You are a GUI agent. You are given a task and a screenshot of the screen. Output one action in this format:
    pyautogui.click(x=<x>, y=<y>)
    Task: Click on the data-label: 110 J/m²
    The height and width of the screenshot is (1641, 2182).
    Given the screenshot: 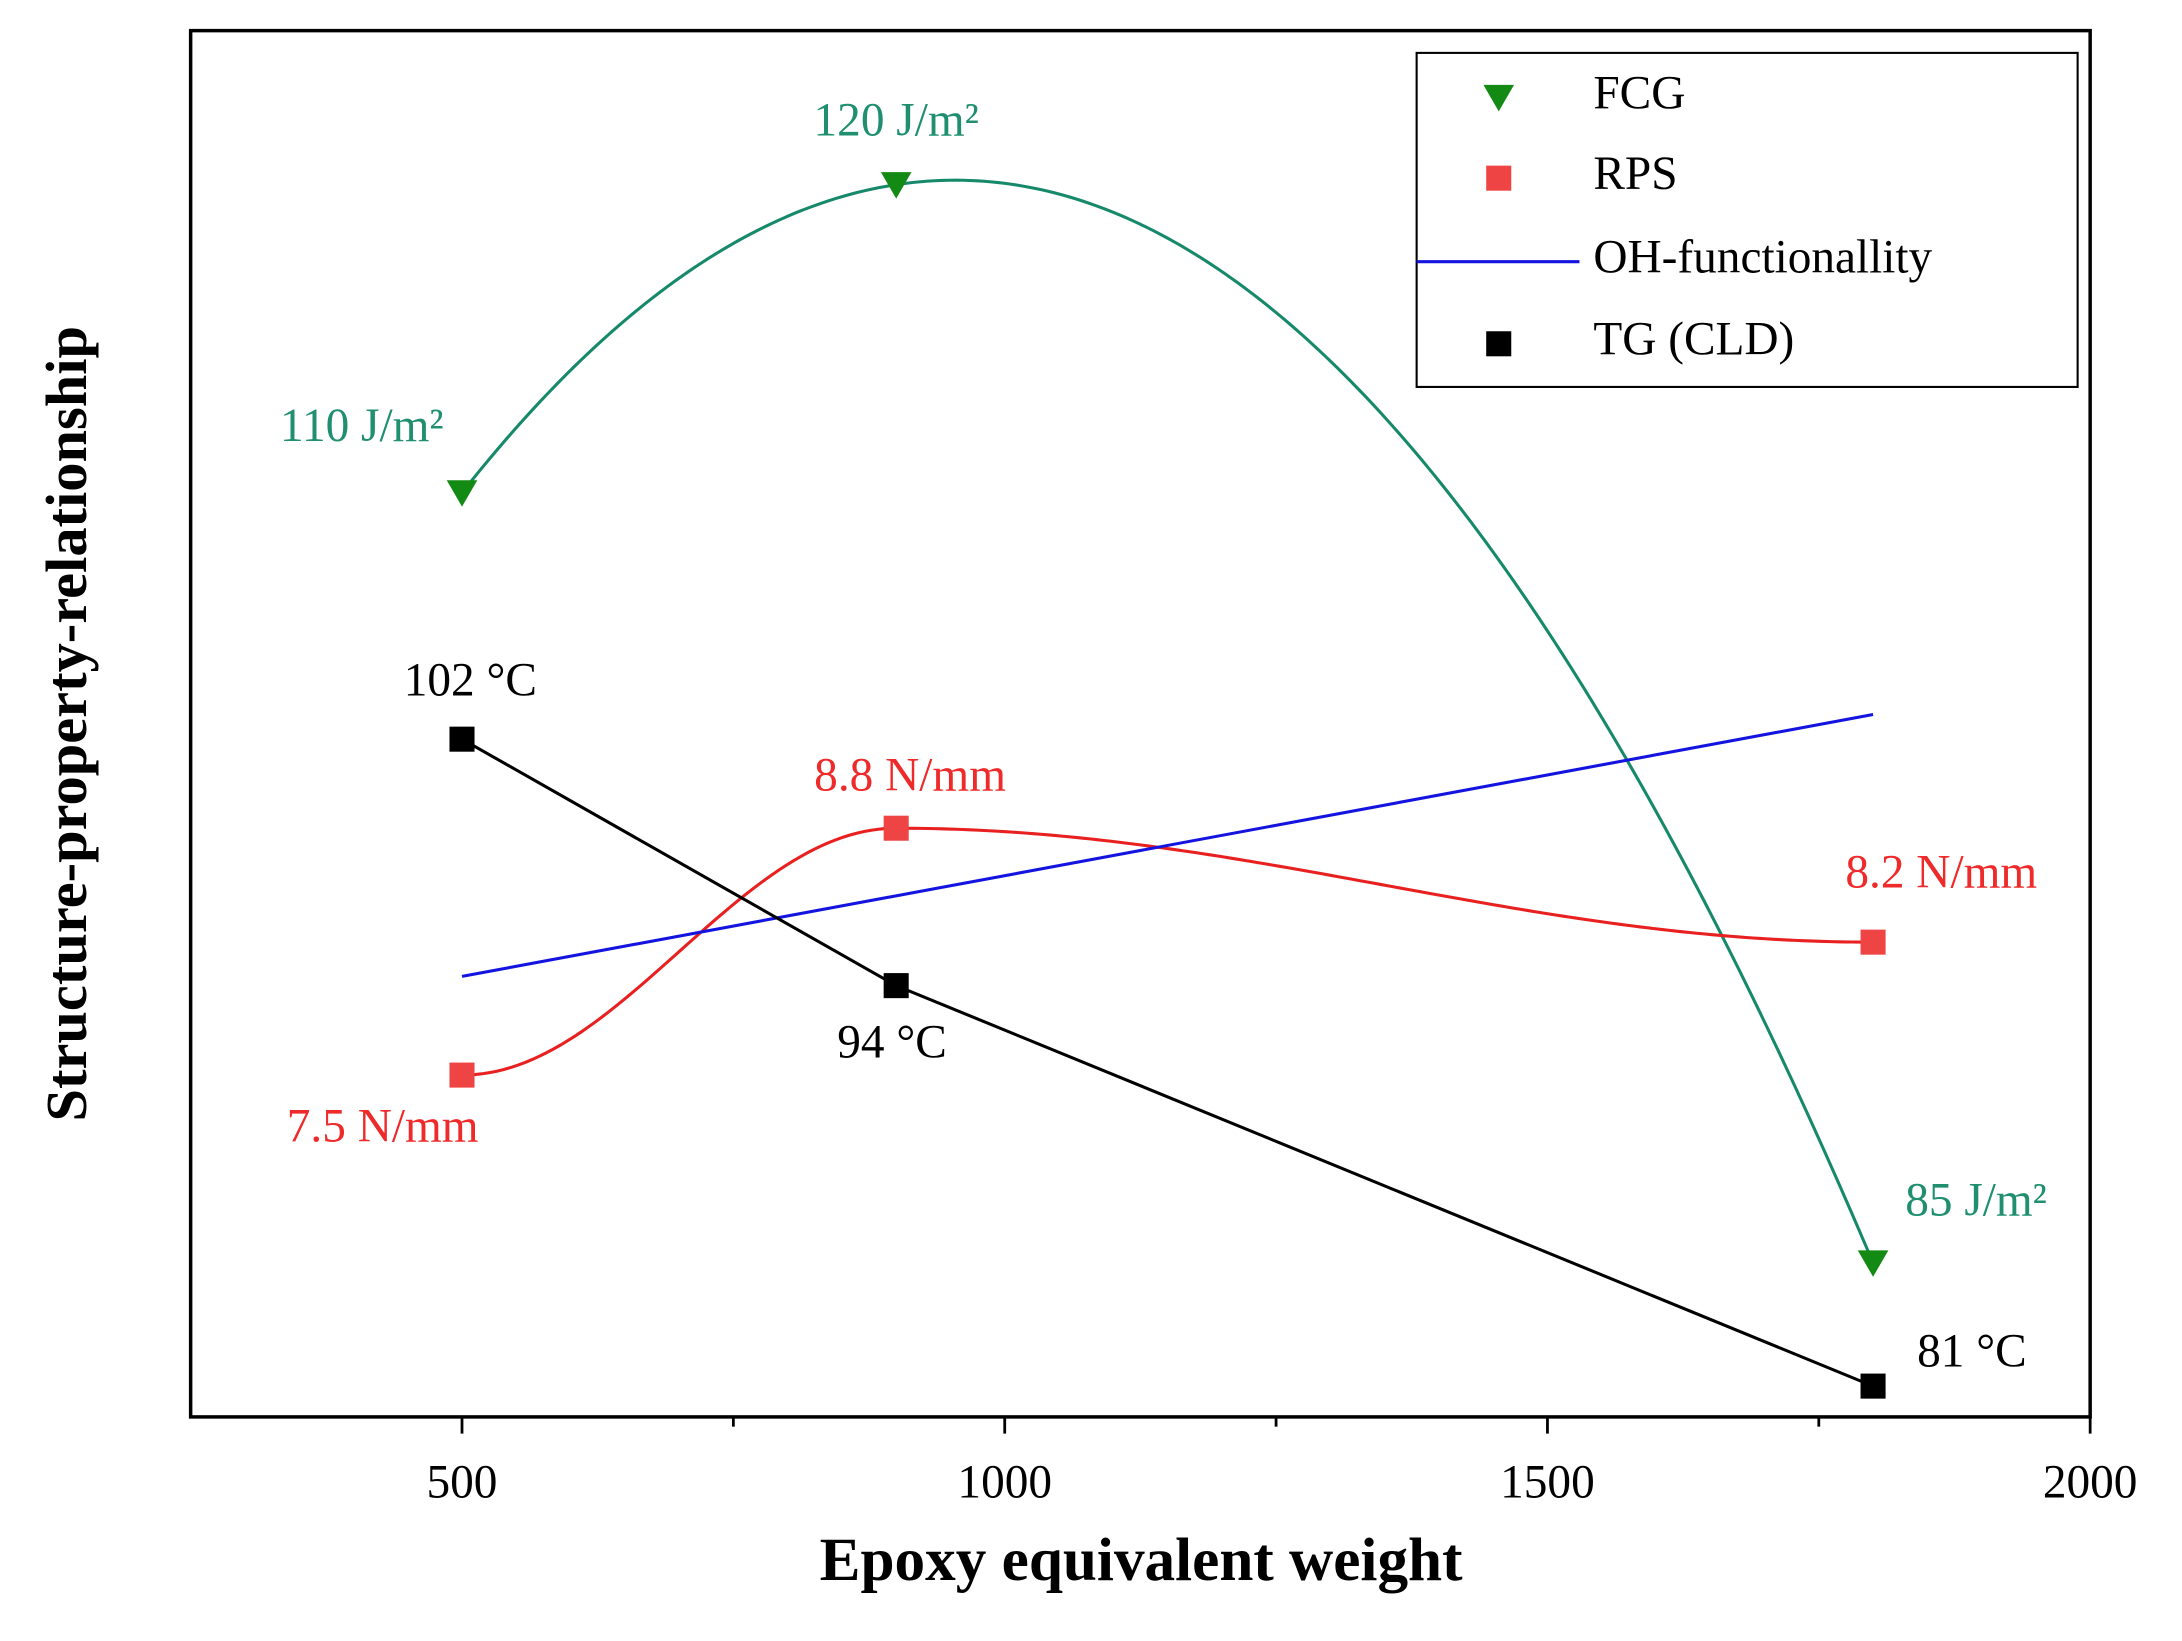 What is the action you would take?
    pyautogui.click(x=362, y=426)
    